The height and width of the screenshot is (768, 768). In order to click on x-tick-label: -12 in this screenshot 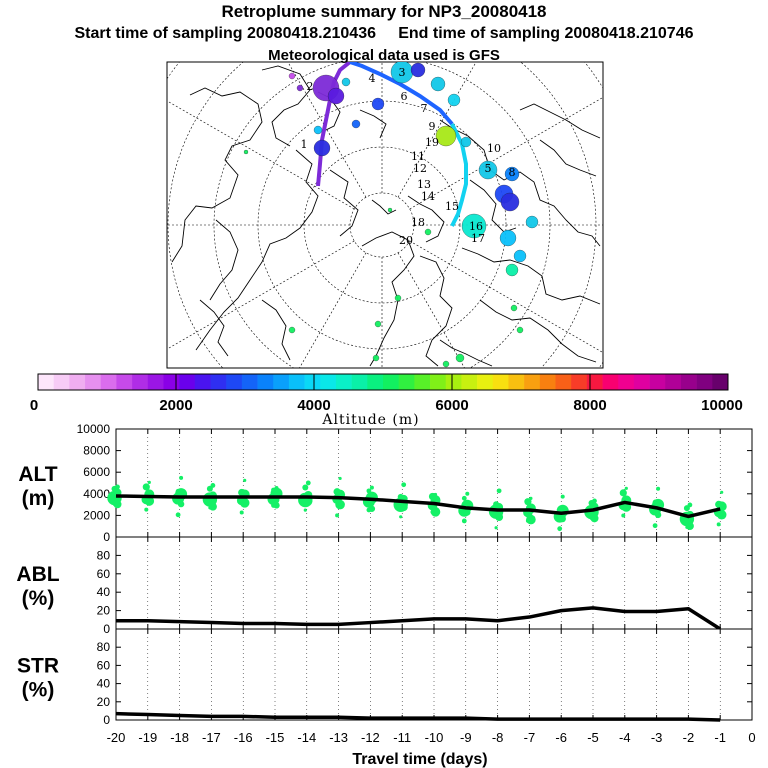, I will do `click(370, 737)`.